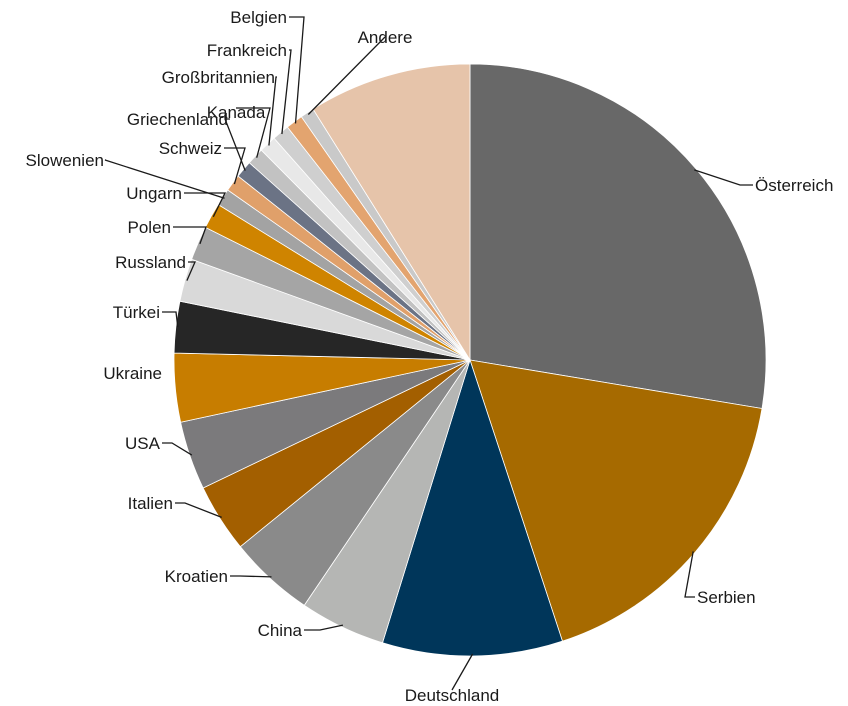 Image resolution: width=848 pixels, height=706 pixels. I want to click on leader-line-türkei, so click(170, 319).